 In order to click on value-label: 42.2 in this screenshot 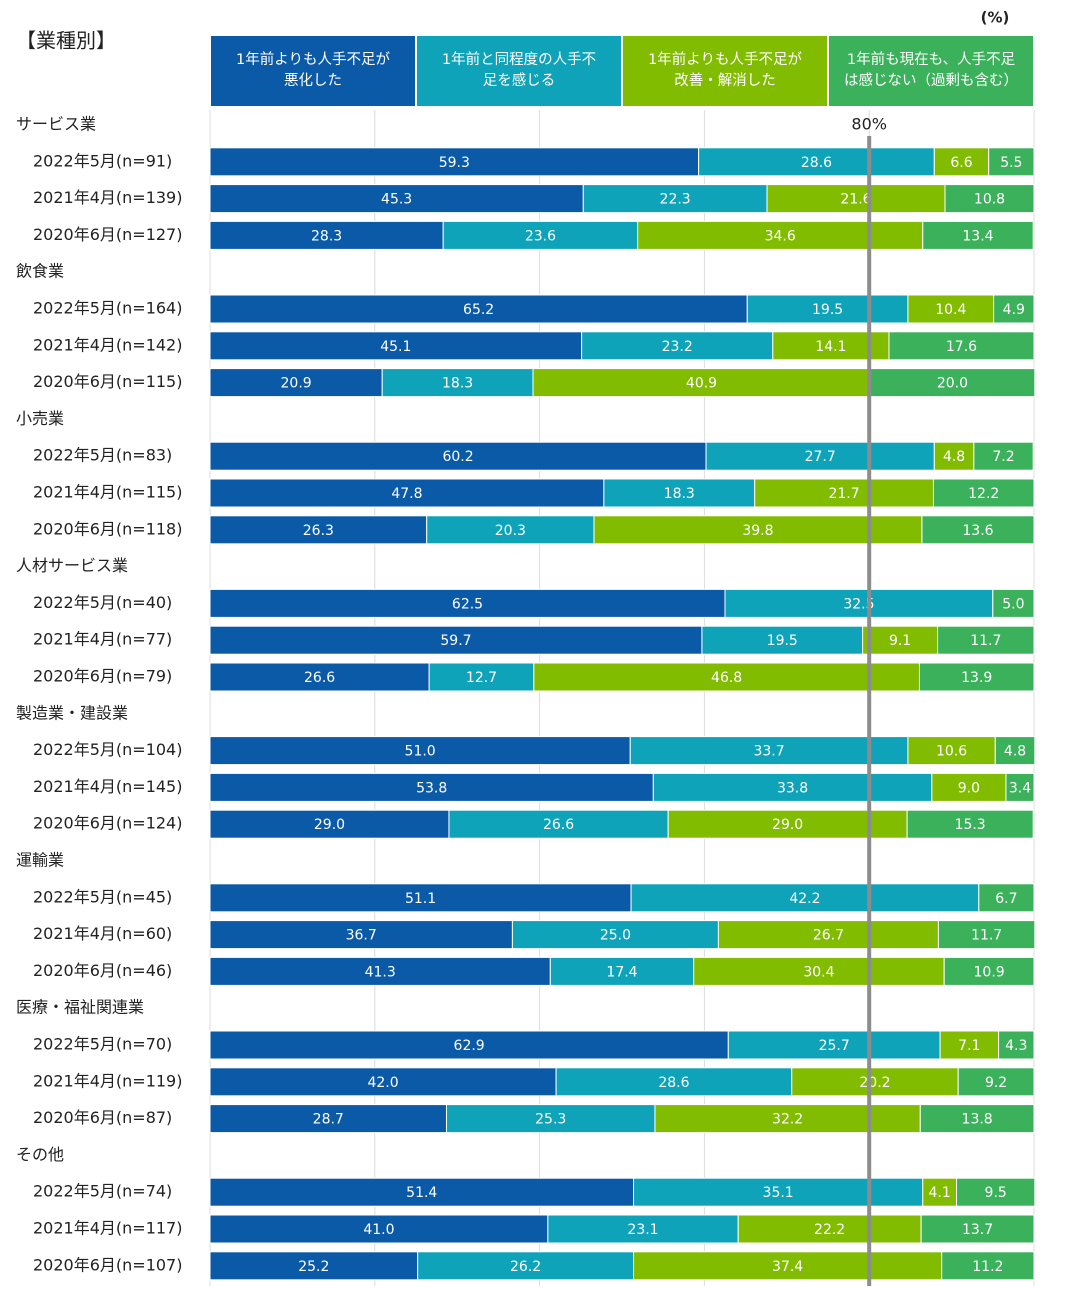, I will do `click(804, 899)`.